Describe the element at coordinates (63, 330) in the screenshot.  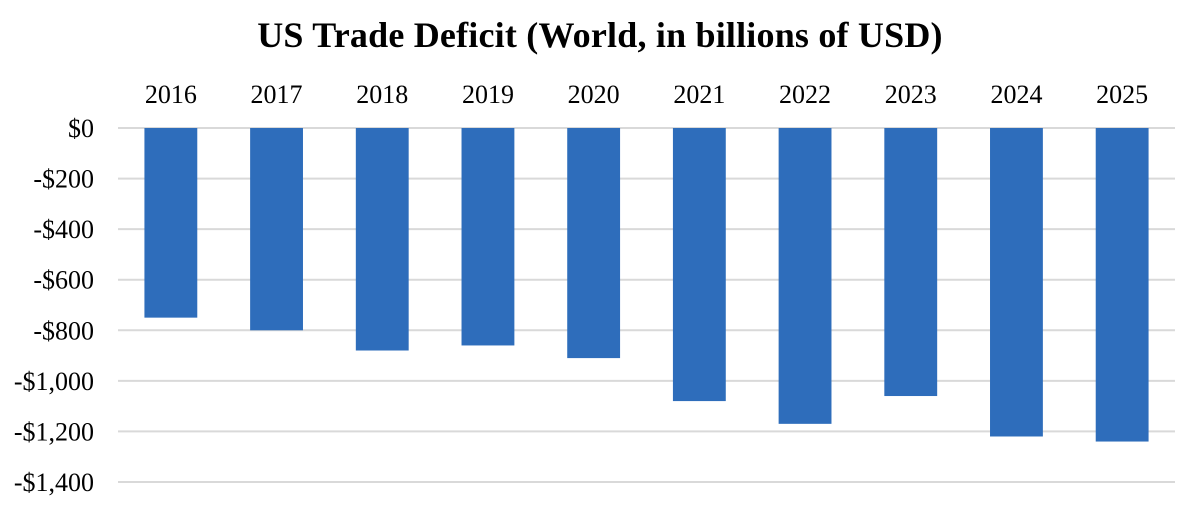
I see `y-tick-label: -$800` at that location.